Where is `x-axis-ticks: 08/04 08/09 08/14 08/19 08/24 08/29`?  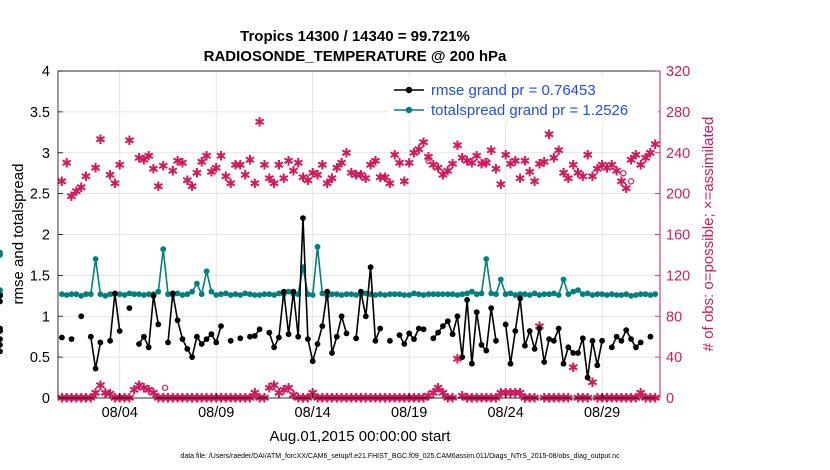 x-axis-ticks: 08/04 08/09 08/14 08/19 08/24 08/29 is located at coordinates (361, 407).